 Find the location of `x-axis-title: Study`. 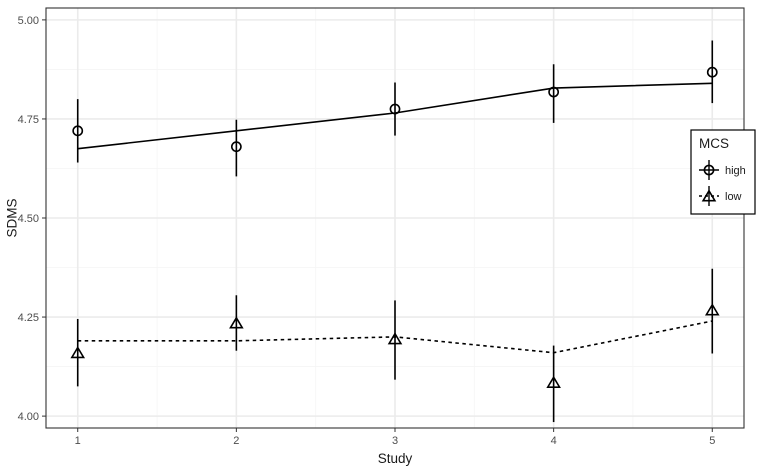

x-axis-title: Study is located at coordinates (395, 458).